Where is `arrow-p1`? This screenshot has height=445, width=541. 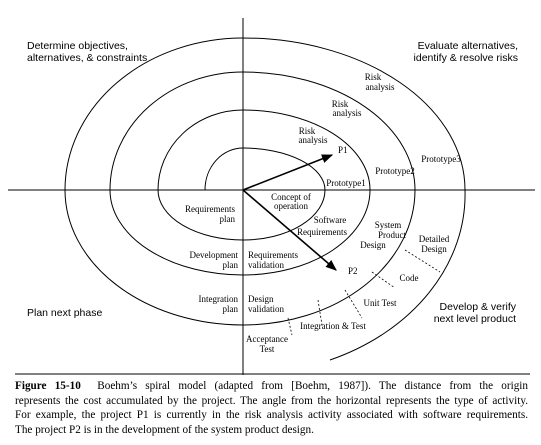 arrow-p1 is located at coordinates (288, 172).